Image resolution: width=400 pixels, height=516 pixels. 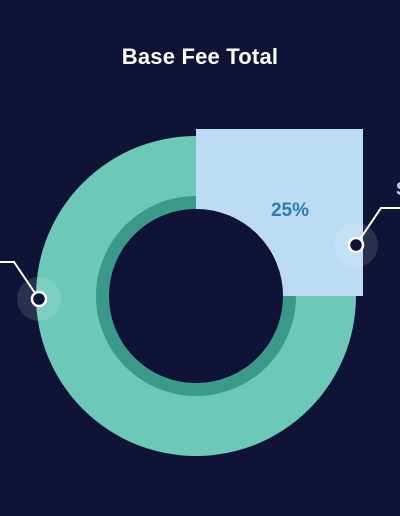 I want to click on donut-hole, so click(x=196, y=296).